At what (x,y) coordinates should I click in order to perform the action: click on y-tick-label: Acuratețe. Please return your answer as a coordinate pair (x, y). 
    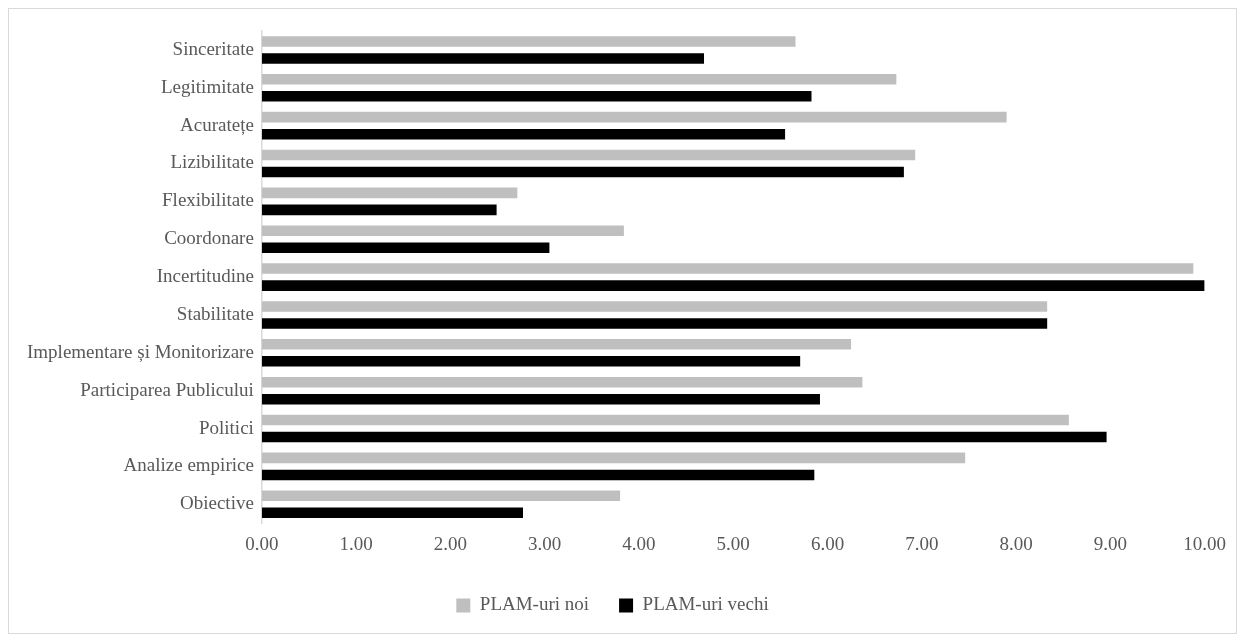
    Looking at the image, I should click on (217, 124).